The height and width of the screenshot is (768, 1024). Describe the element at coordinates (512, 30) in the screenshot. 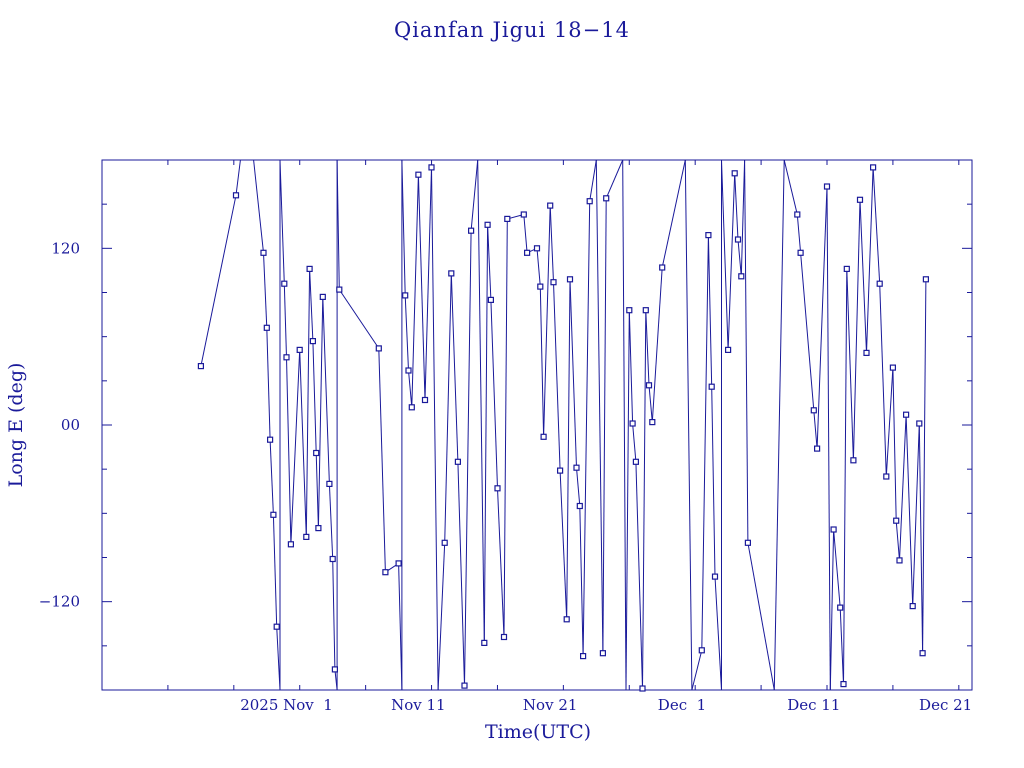

I see `chart-title: Qianfan Jigui 18−14` at that location.